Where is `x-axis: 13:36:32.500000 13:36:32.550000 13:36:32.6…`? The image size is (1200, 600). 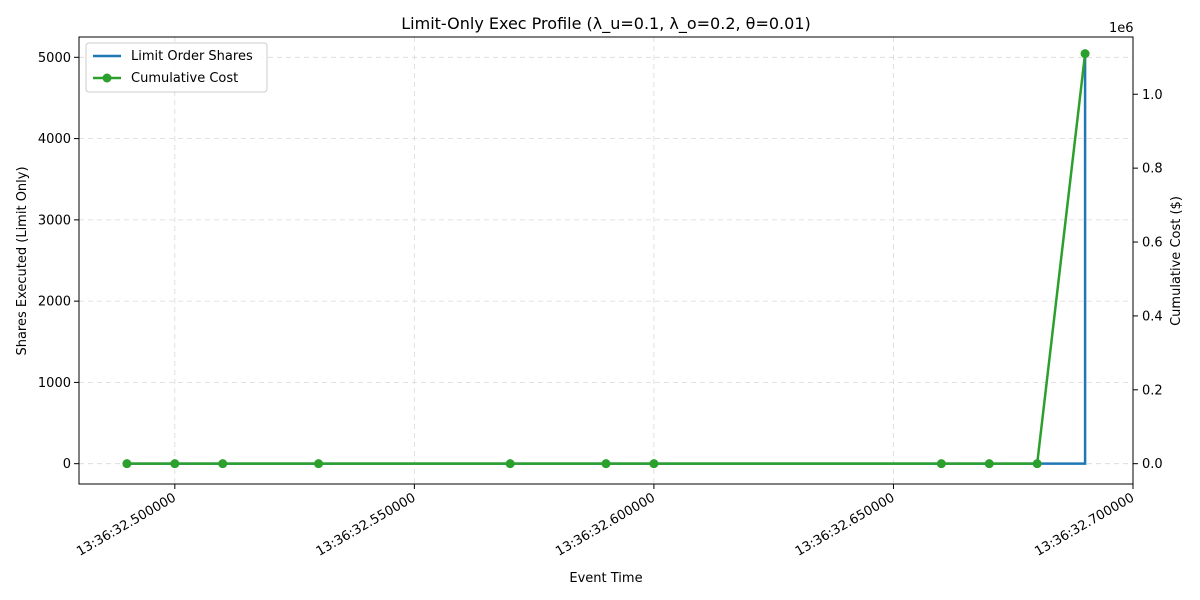
x-axis: 13:36:32.500000 13:36:32.550000 13:36:32.6… is located at coordinates (605, 522).